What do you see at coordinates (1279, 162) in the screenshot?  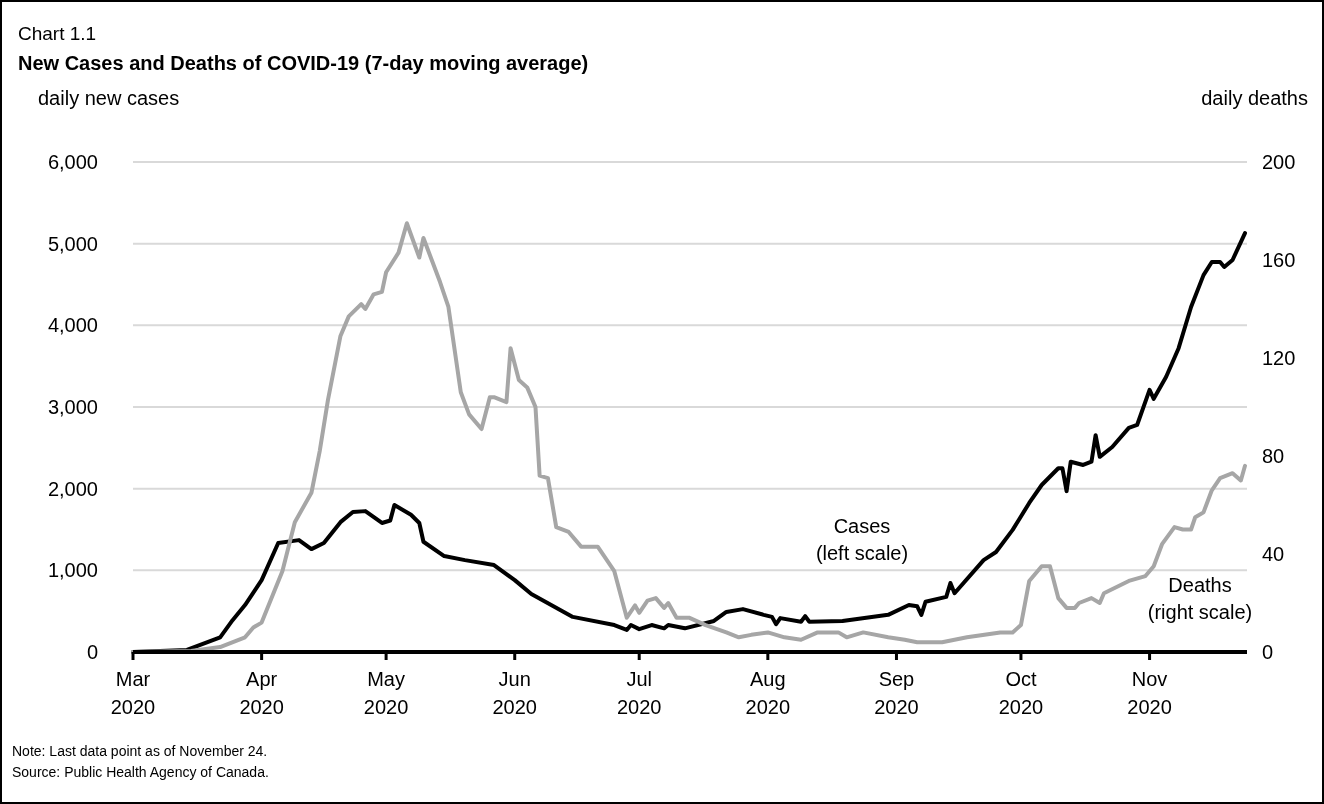 I see `y2-tick-label: 200` at bounding box center [1279, 162].